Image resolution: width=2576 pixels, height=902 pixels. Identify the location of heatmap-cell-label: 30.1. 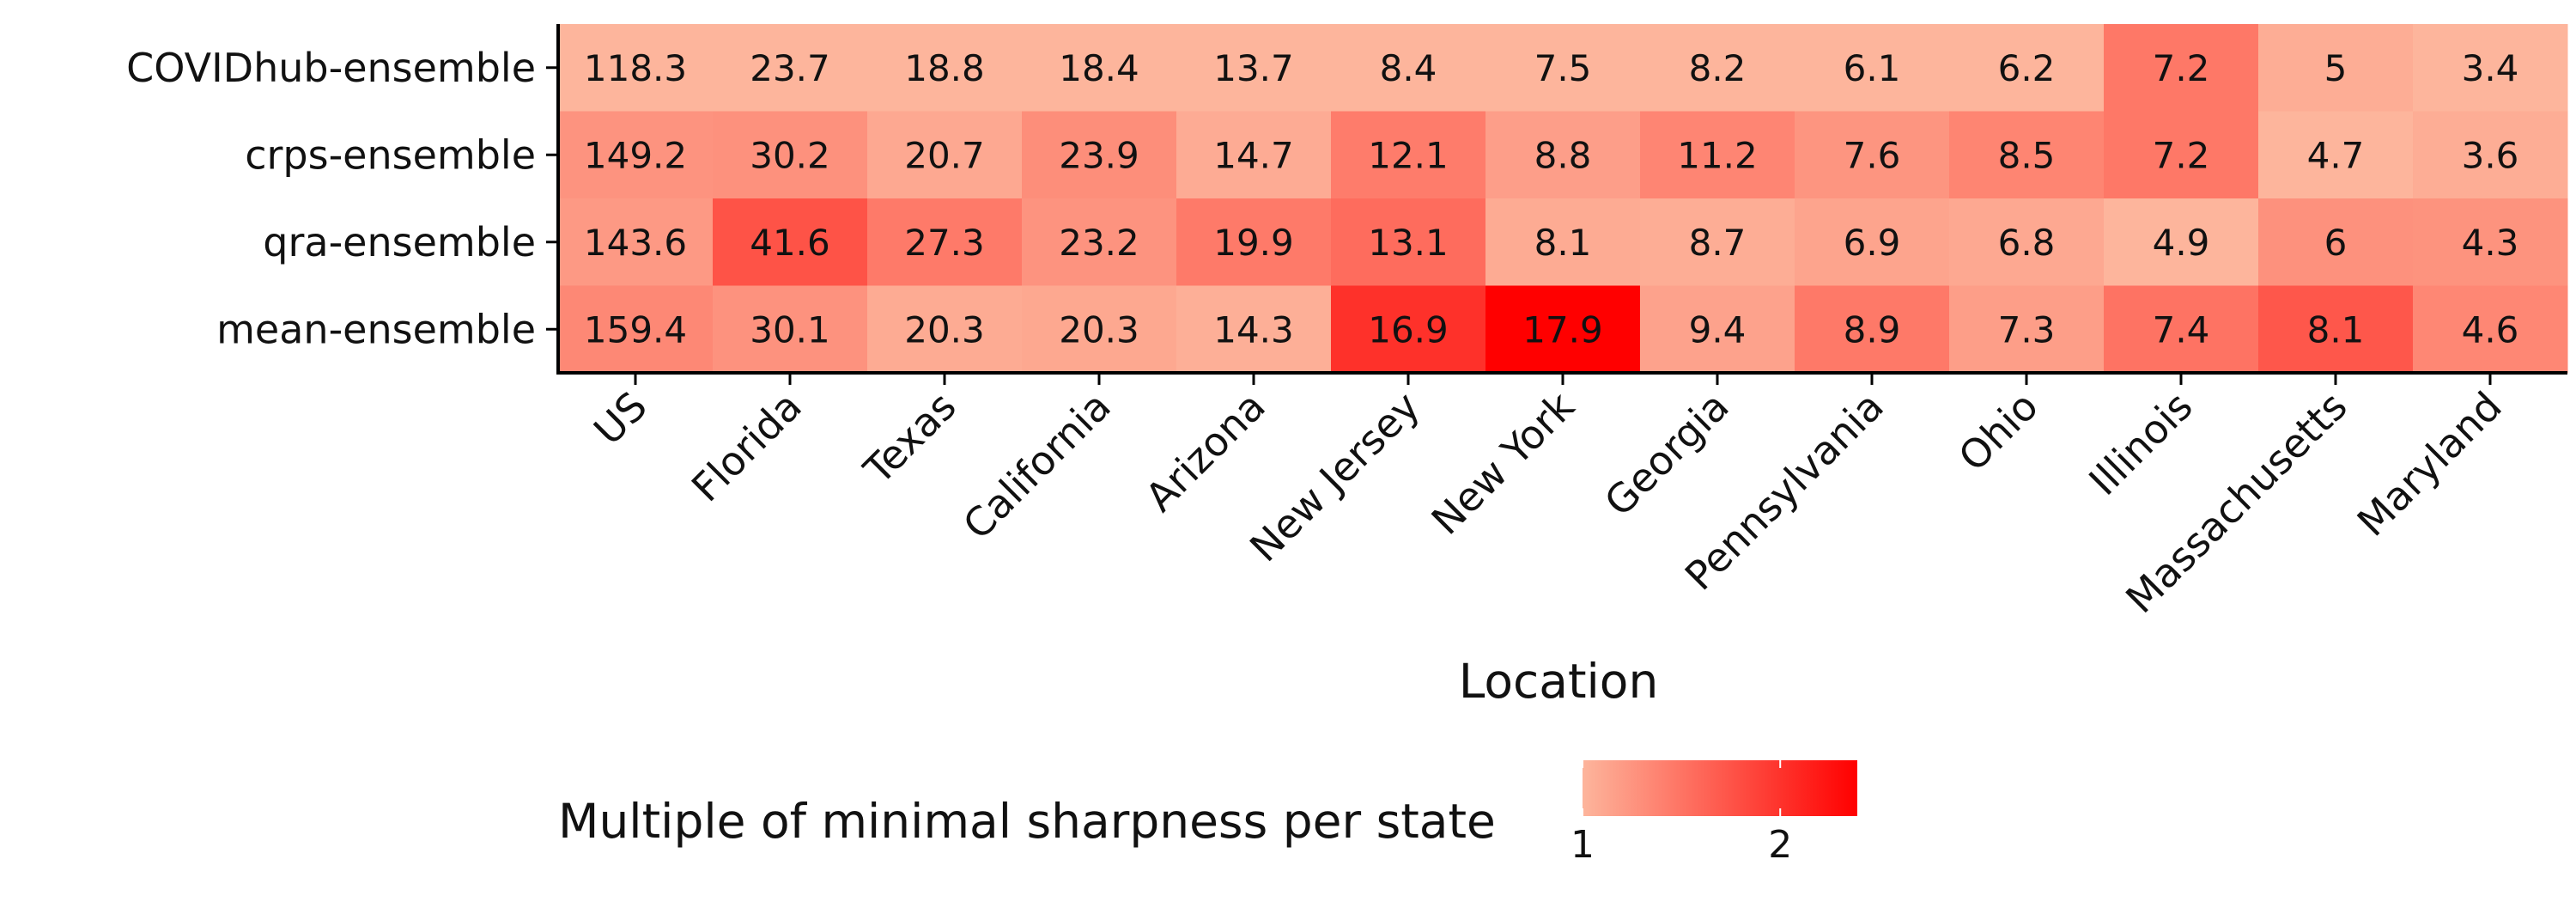
(790, 329).